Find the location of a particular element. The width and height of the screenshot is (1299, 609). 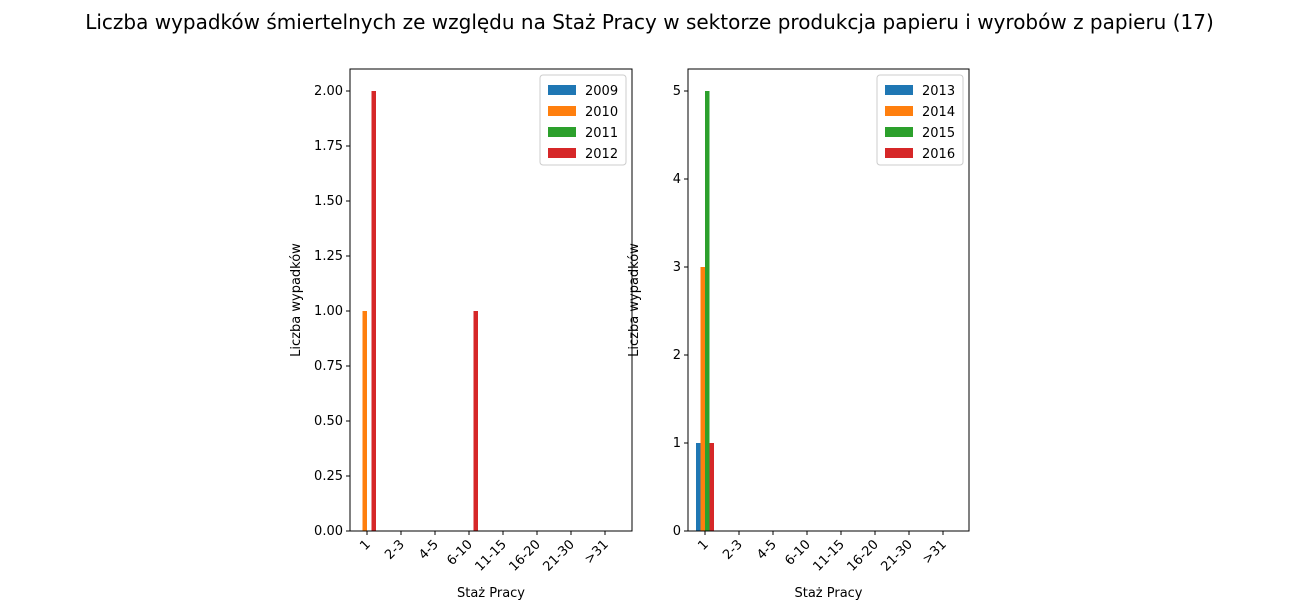

legend-swatch-2009 is located at coordinates (562, 90).